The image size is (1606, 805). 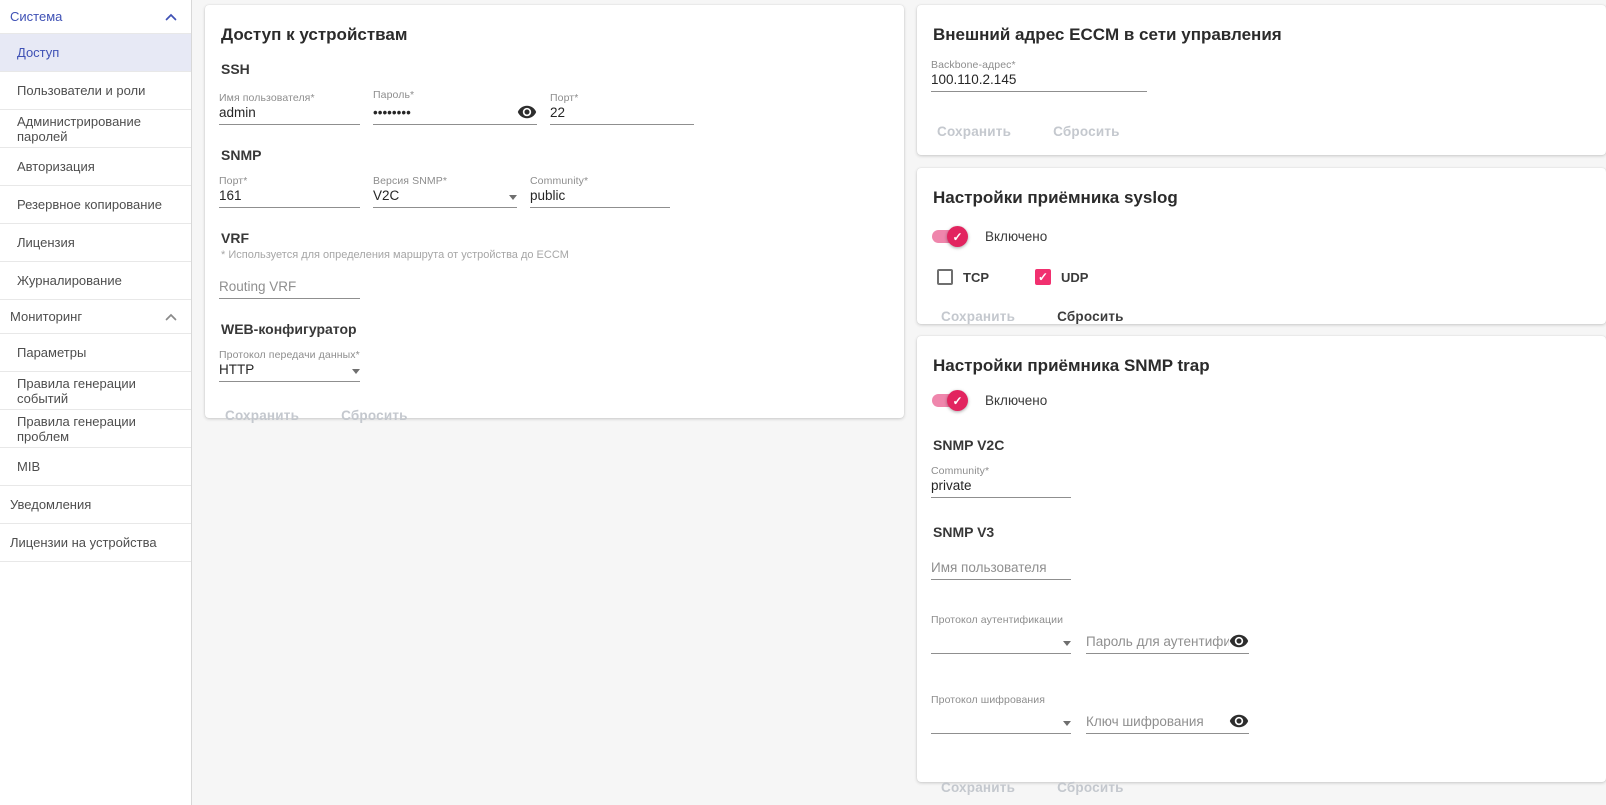 What do you see at coordinates (1039, 75) in the screenshot?
I see `backbone-address-field: Backbone-адрес* 100.110.2.145` at bounding box center [1039, 75].